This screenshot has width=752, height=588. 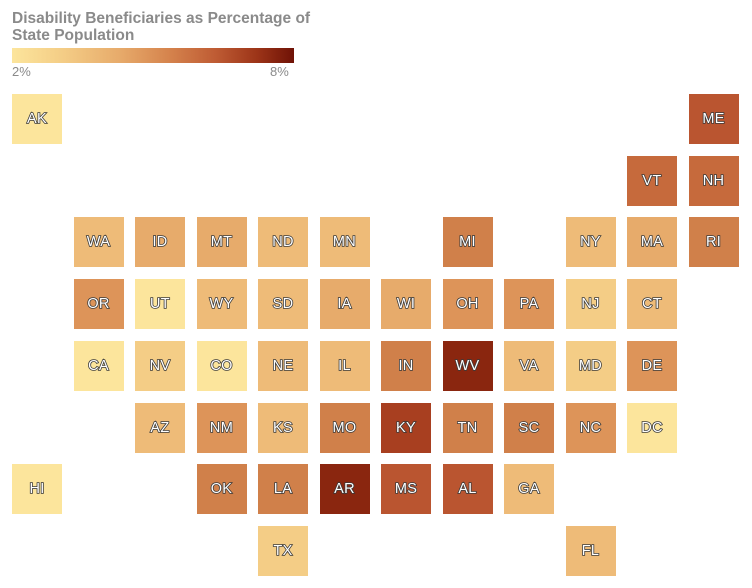 I want to click on state-tile-sc: SC, so click(x=529, y=427).